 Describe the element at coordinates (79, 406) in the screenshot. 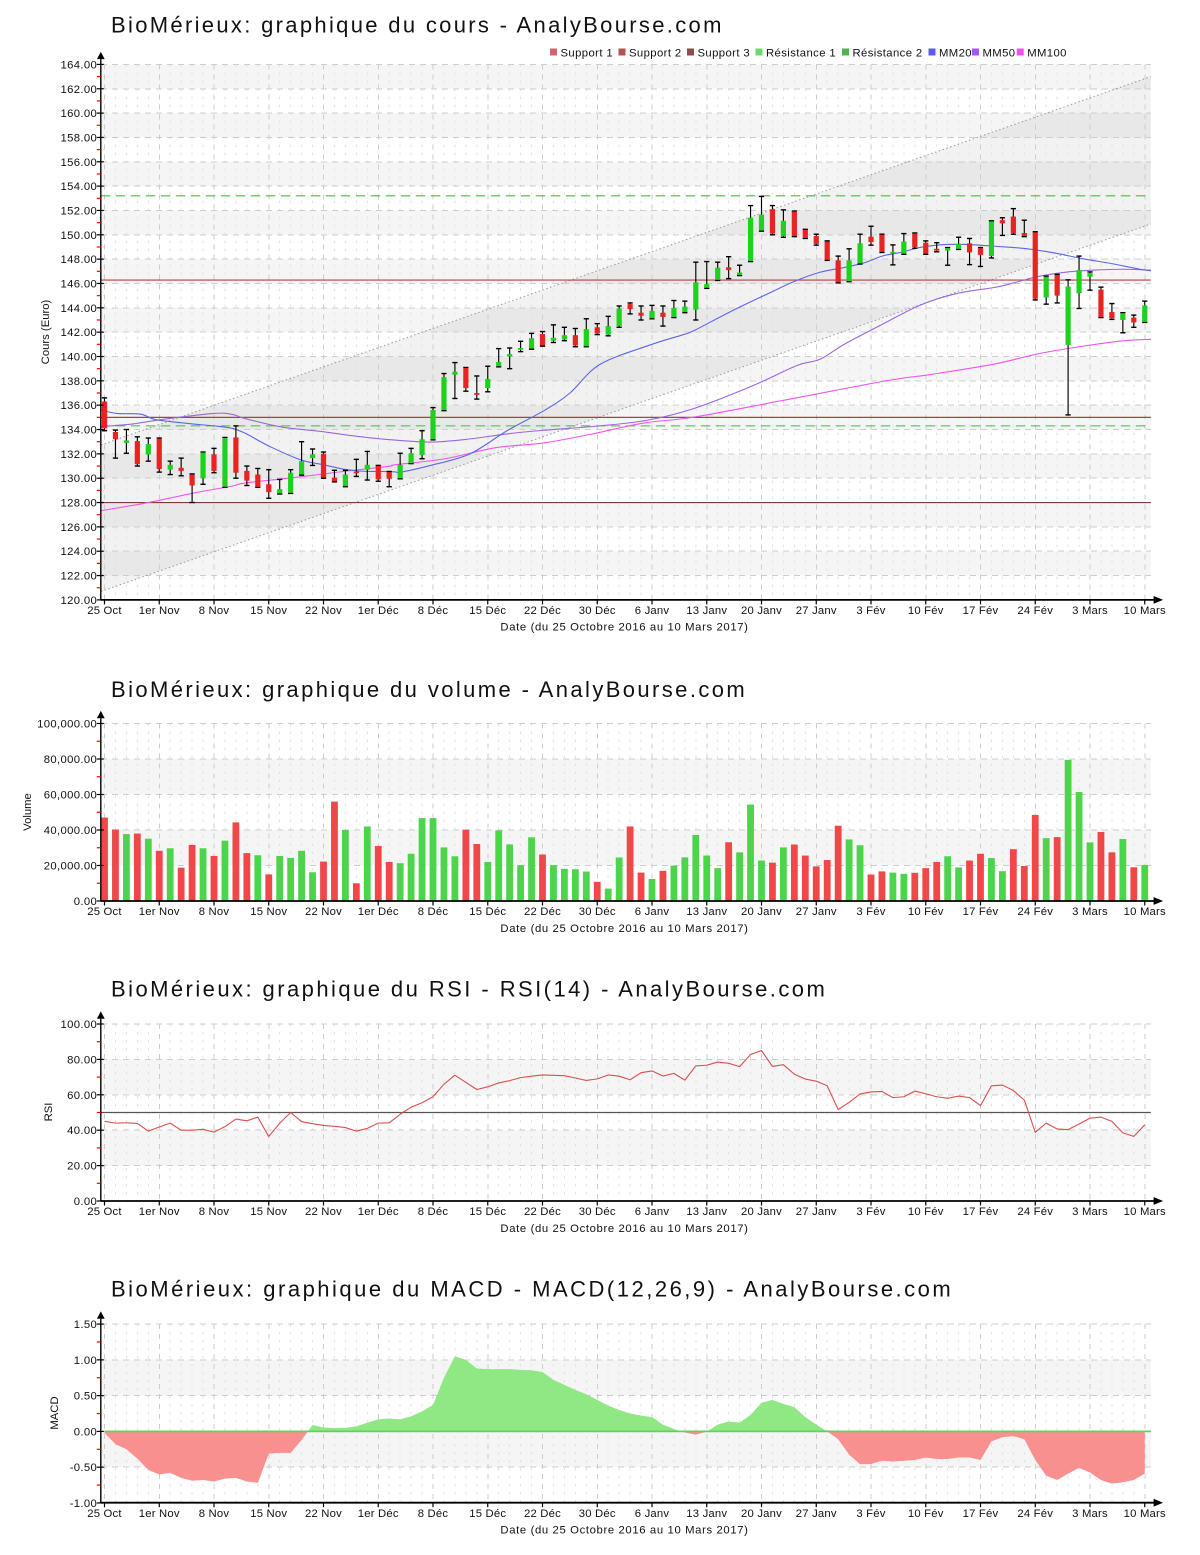

I see `svg-text: 136.00` at that location.